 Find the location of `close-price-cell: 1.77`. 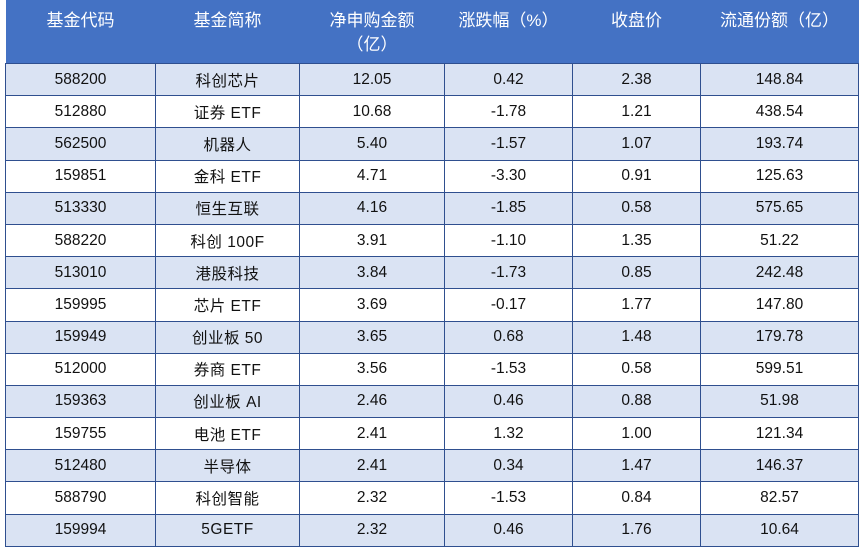

close-price-cell: 1.77 is located at coordinates (636, 305).